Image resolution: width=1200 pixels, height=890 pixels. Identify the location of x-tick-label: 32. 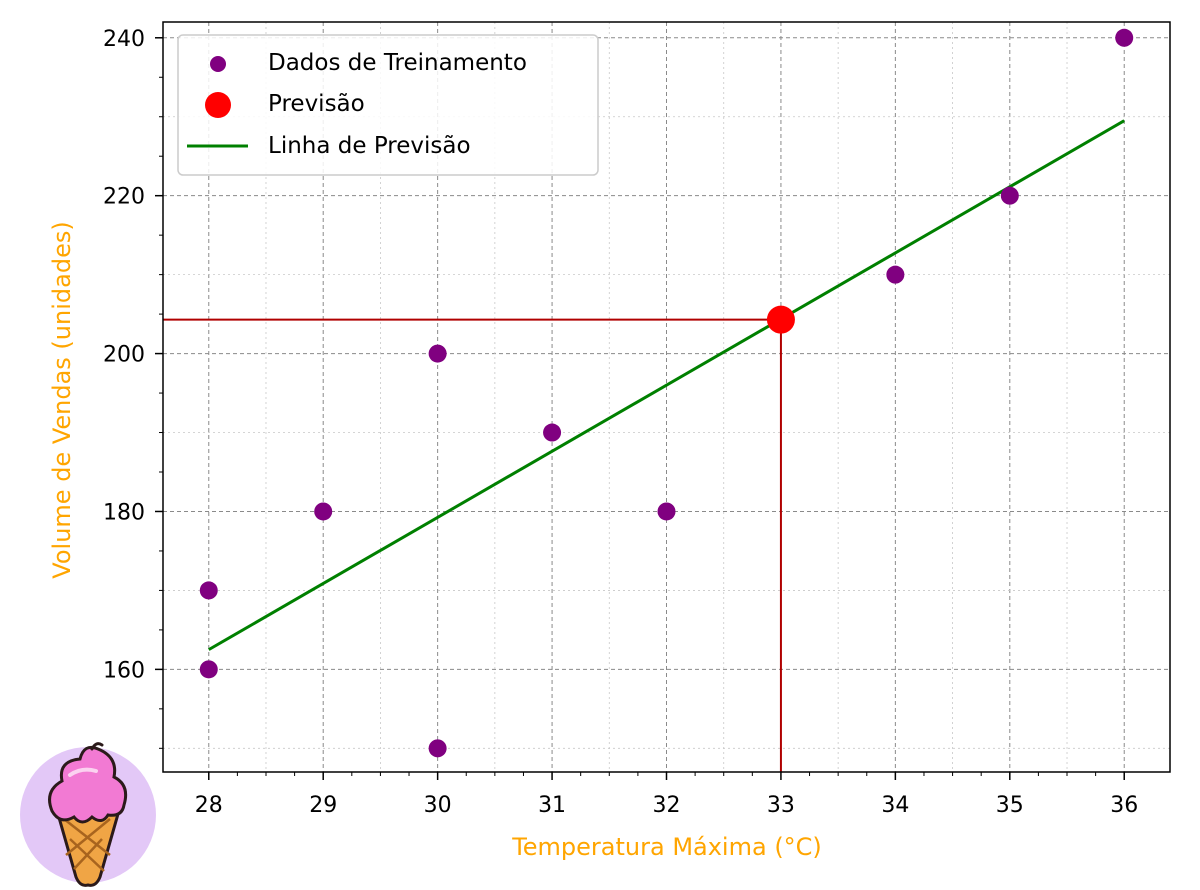
(667, 805).